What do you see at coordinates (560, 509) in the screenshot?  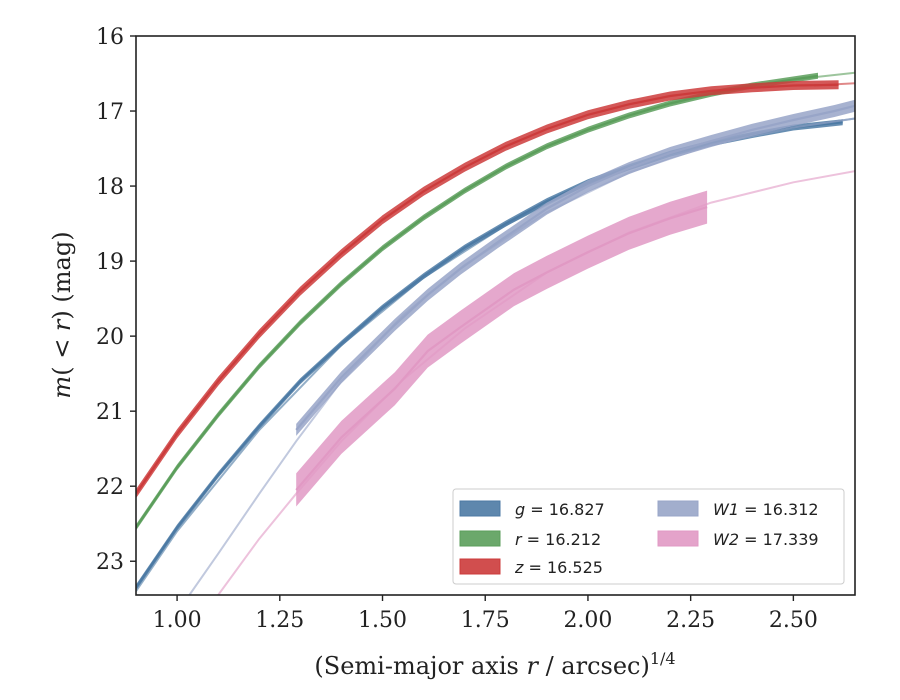 I see `legend-label-g: g = 16.827` at bounding box center [560, 509].